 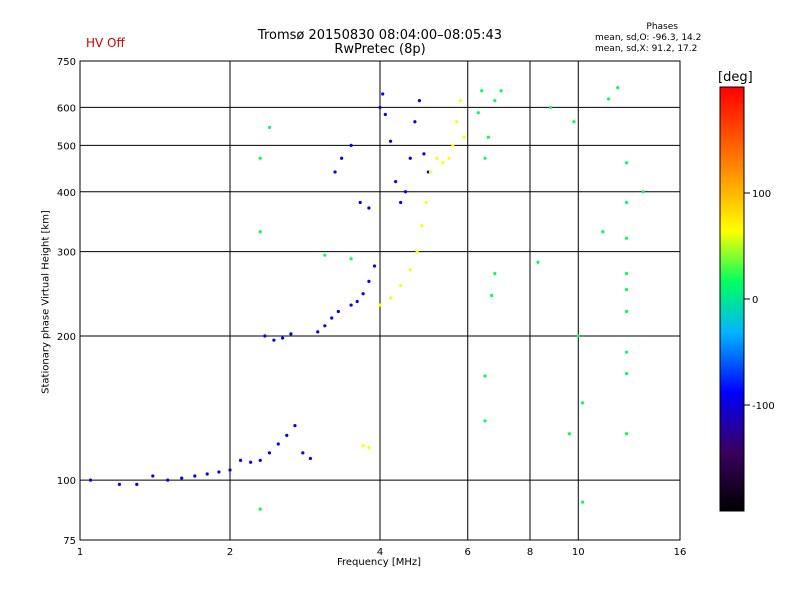 I want to click on colorbar, so click(x=732, y=299).